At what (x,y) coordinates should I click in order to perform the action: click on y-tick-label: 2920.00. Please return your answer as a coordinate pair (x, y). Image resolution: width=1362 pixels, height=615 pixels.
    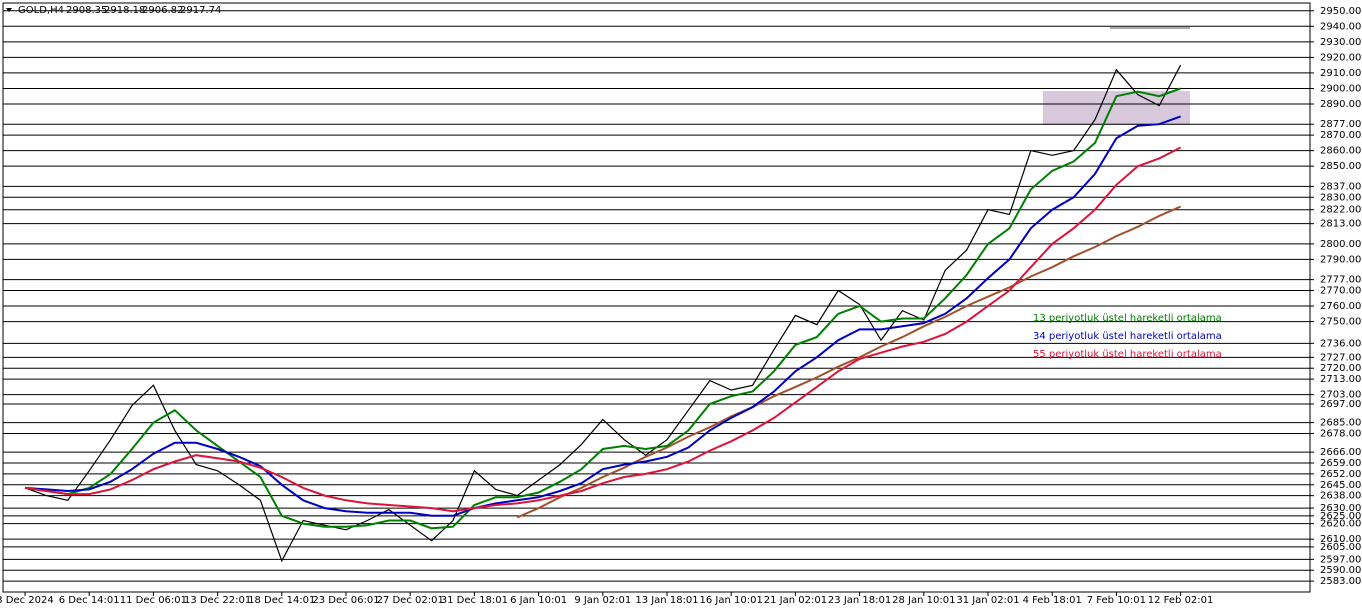
    Looking at the image, I should click on (1340, 57).